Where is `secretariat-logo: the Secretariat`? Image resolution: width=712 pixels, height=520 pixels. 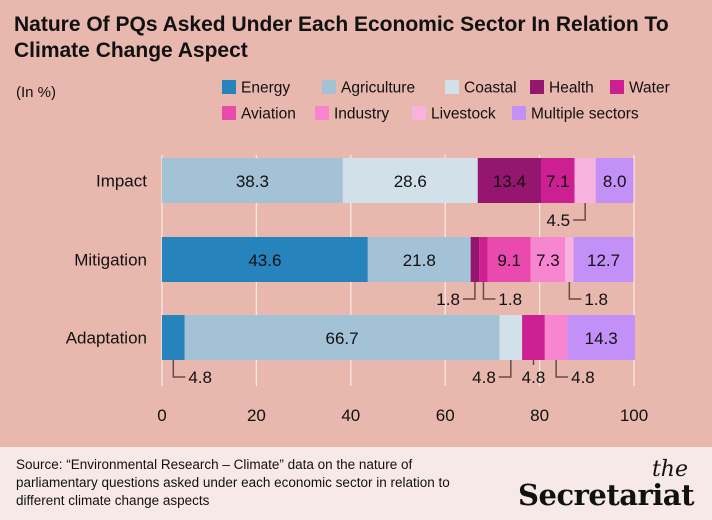 secretariat-logo: the Secretariat is located at coordinates (606, 484).